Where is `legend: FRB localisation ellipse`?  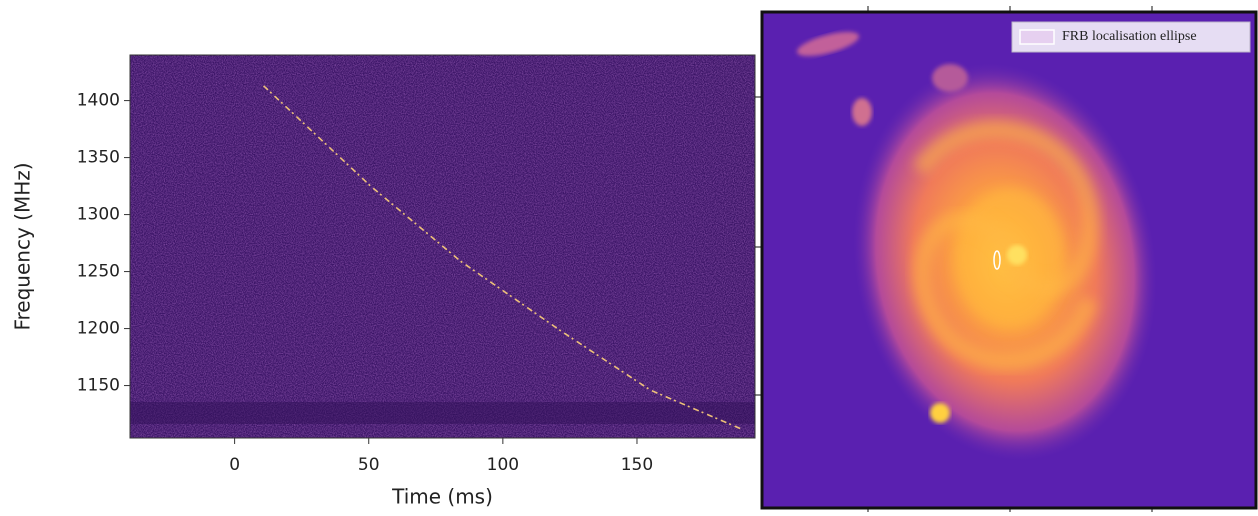 legend: FRB localisation ellipse is located at coordinates (1131, 37).